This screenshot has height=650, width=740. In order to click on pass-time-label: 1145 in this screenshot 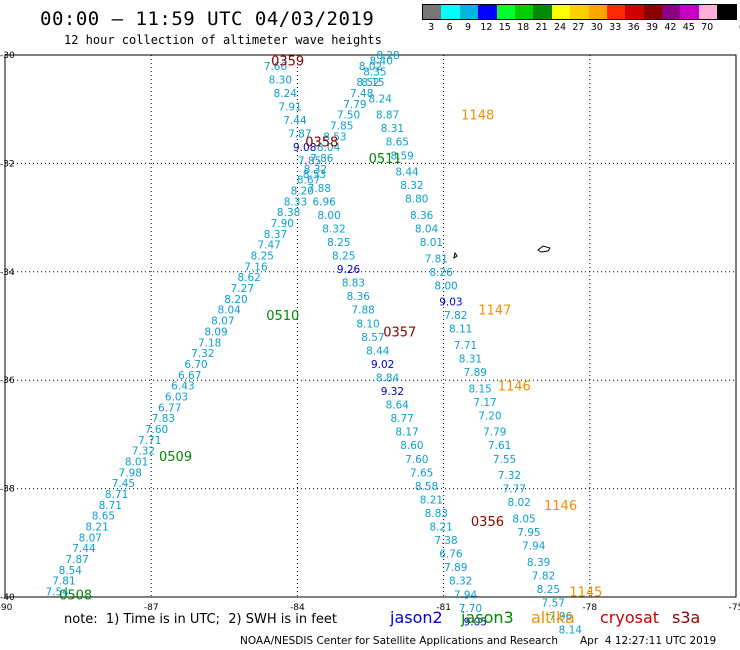, I will do `click(585, 593)`.